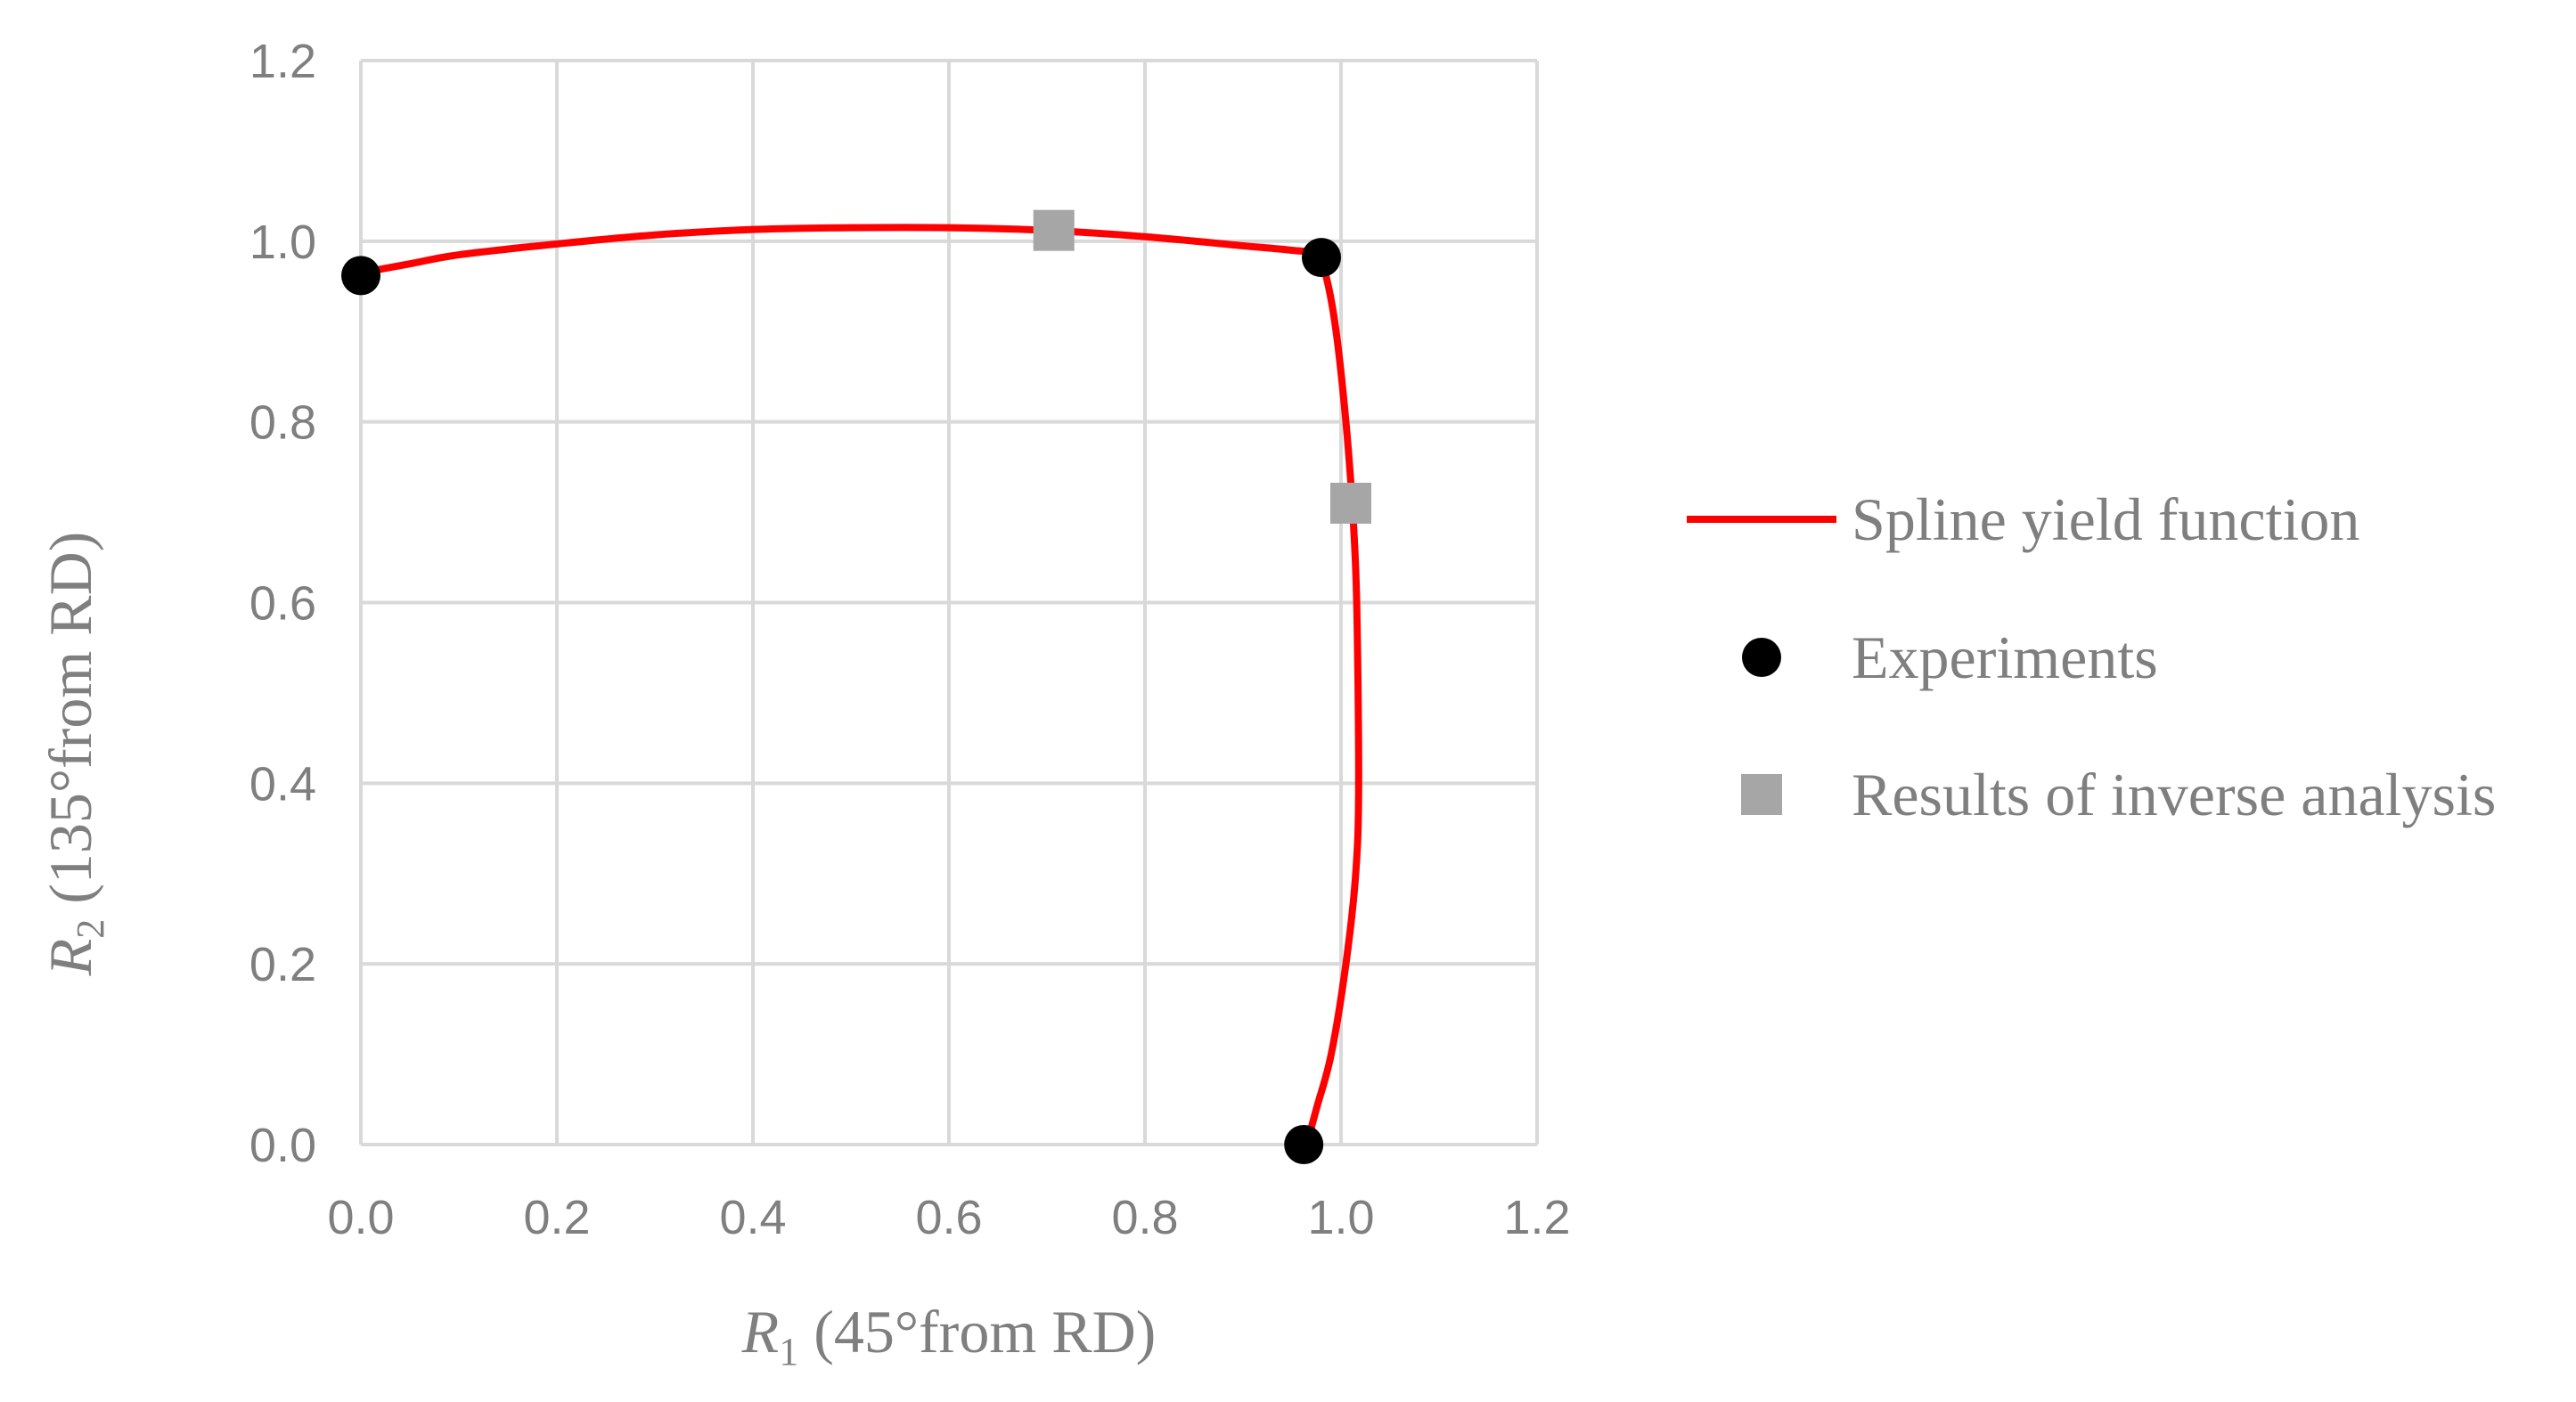 This screenshot has height=1402, width=2576. What do you see at coordinates (282, 242) in the screenshot?
I see `y-tick-label: 1.0` at bounding box center [282, 242].